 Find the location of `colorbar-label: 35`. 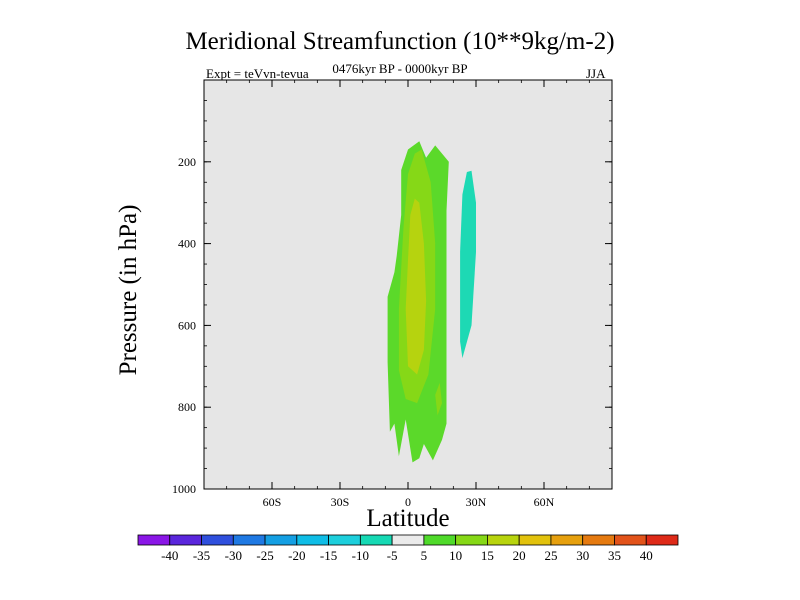

colorbar-label: 35 is located at coordinates (614, 555).